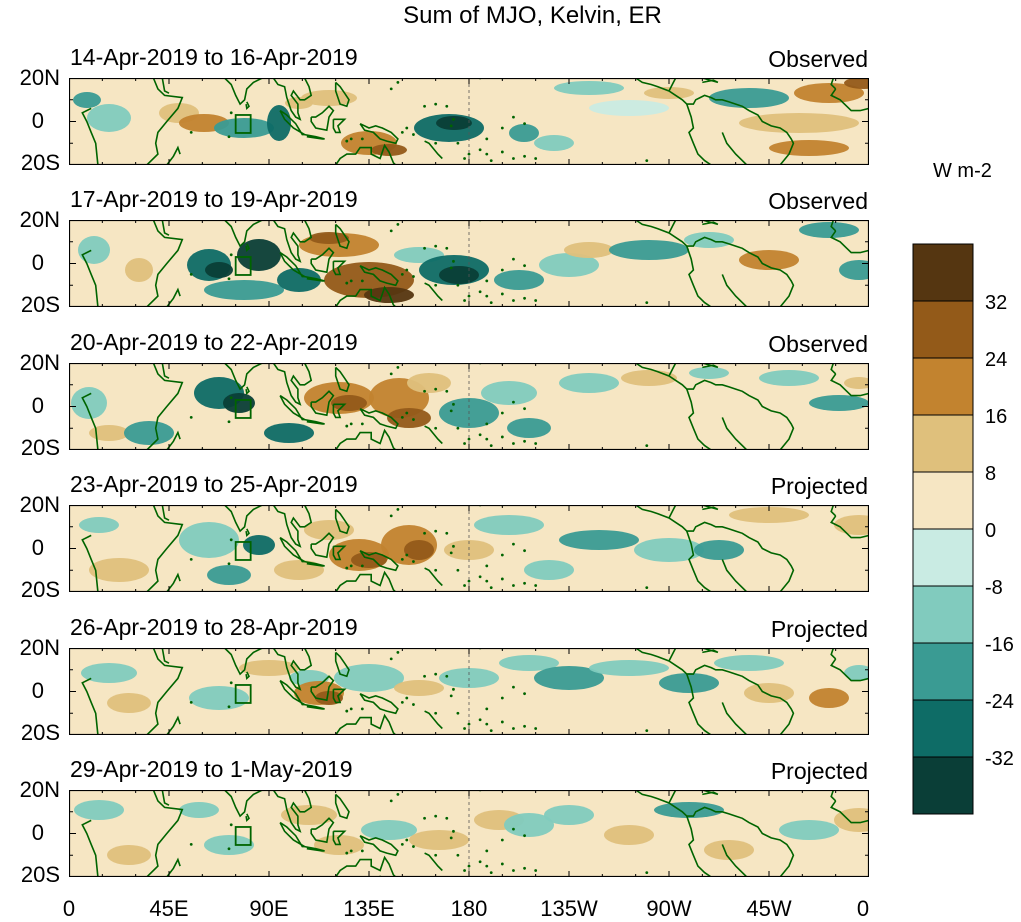  I want to click on colorbar-tick-label: -8, so click(994, 588).